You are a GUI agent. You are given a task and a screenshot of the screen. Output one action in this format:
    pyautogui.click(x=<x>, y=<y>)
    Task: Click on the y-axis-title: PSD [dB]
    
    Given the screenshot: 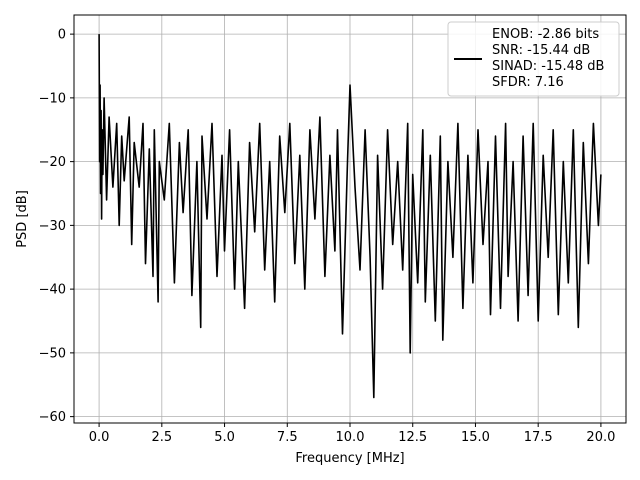 What is the action you would take?
    pyautogui.click(x=22, y=219)
    